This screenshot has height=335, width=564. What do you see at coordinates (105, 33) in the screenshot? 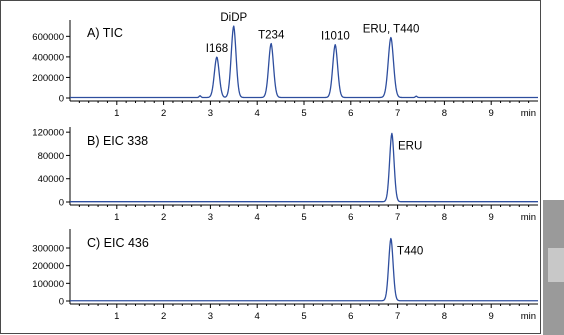
I see `panel-title: A) TIC` at bounding box center [105, 33].